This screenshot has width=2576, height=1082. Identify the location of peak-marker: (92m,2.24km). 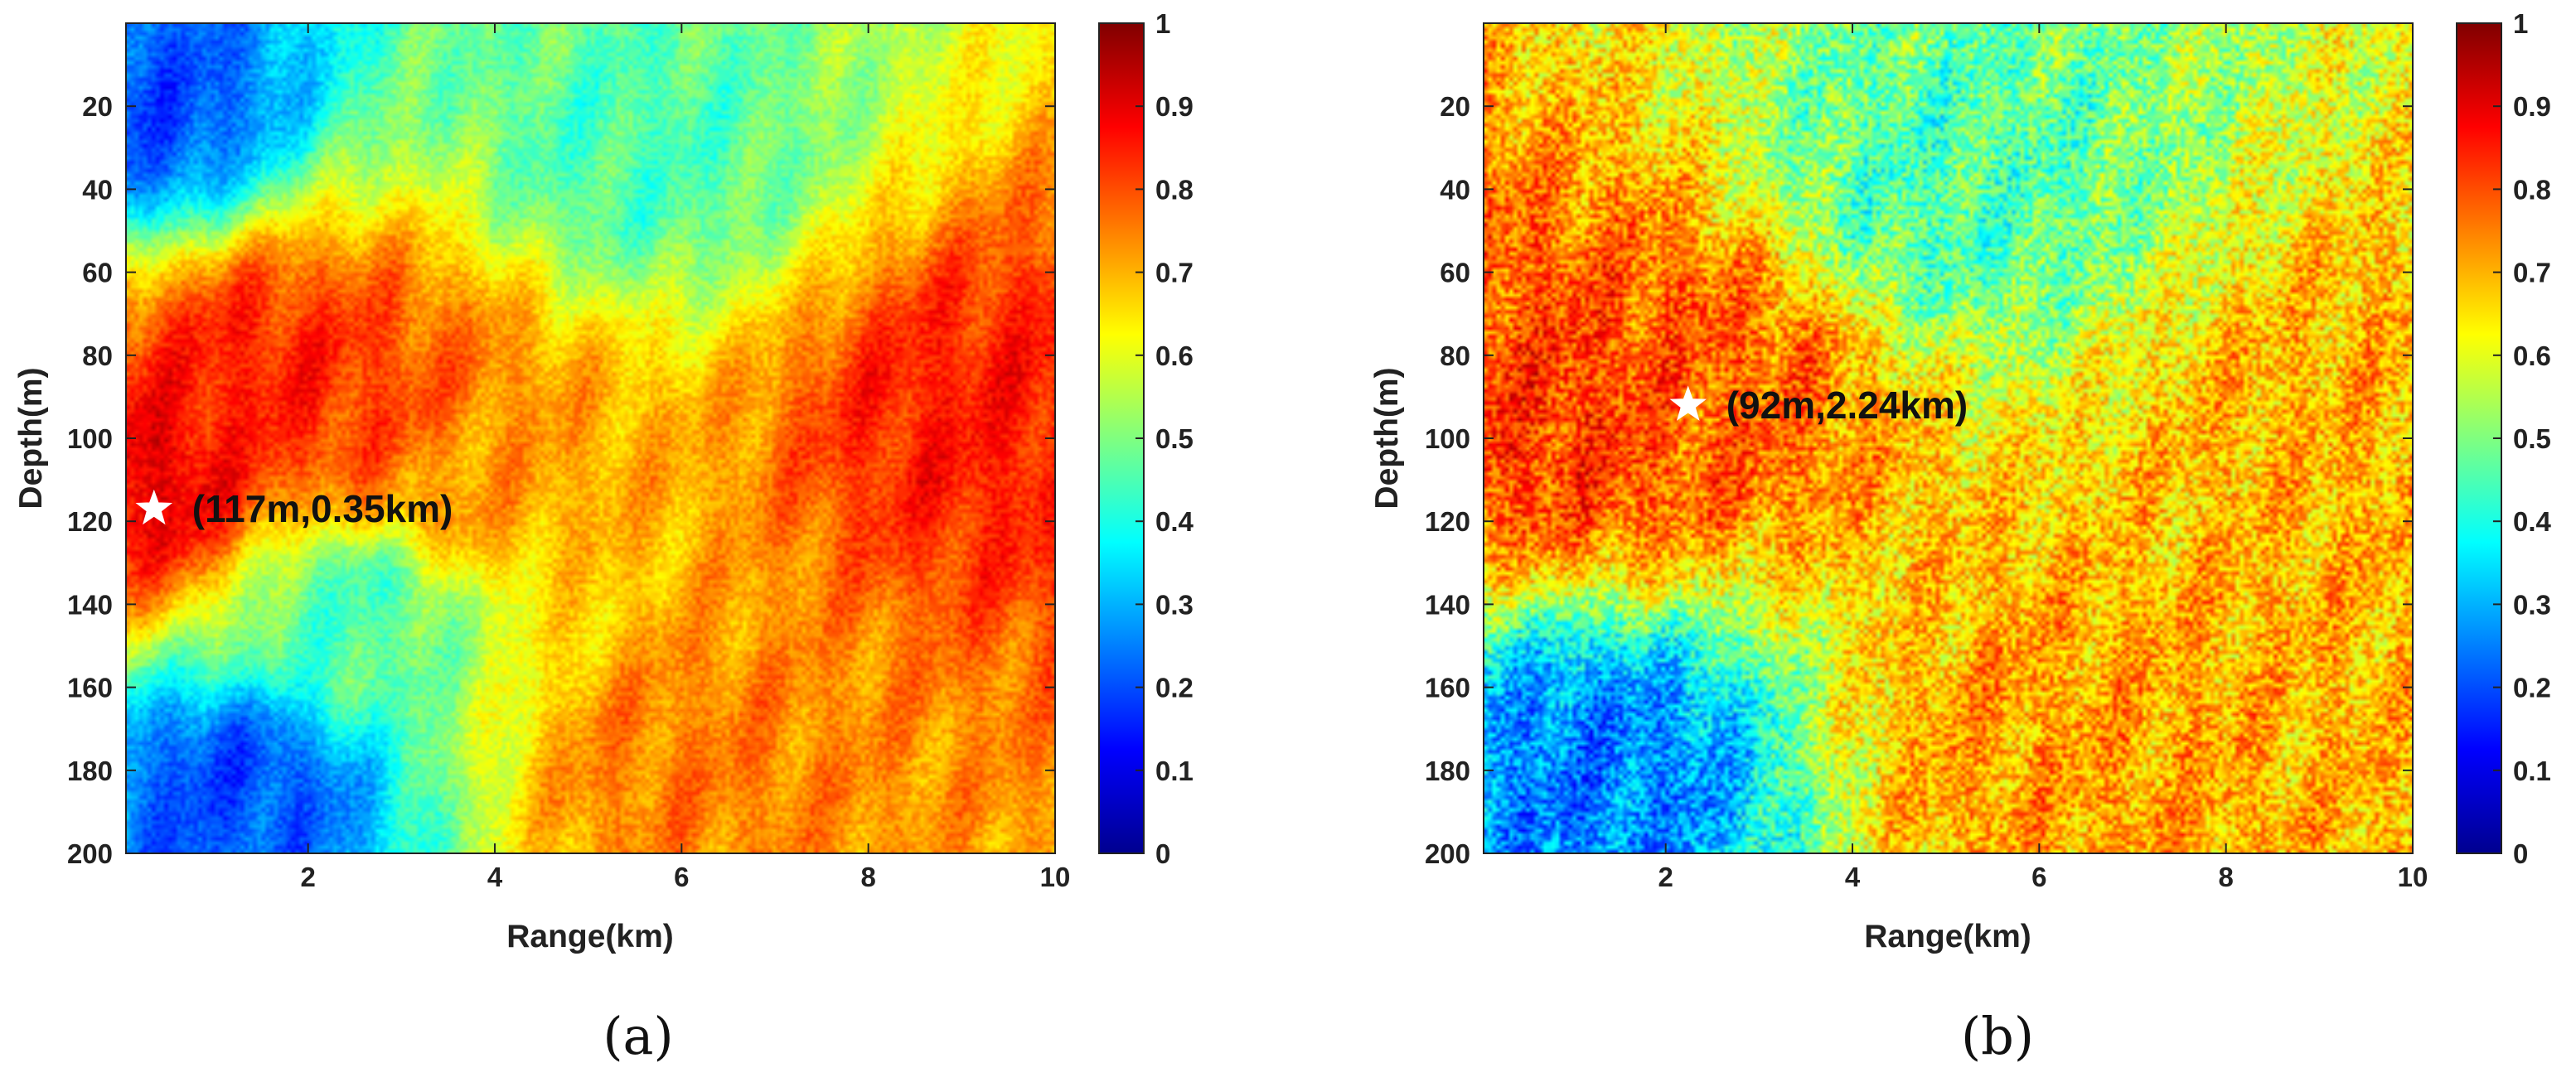
(1818, 405).